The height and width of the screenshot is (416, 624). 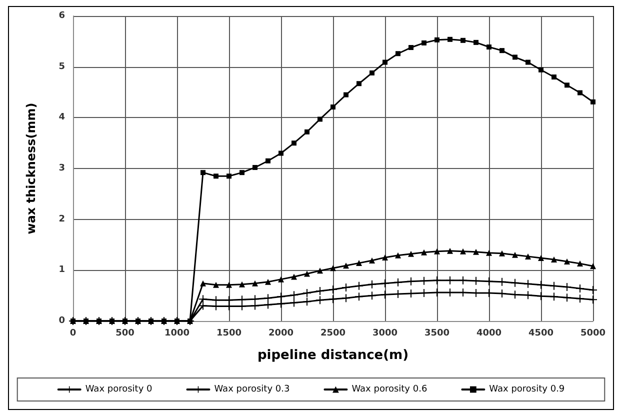 I want to click on x-tick-label: 2500, so click(x=333, y=333).